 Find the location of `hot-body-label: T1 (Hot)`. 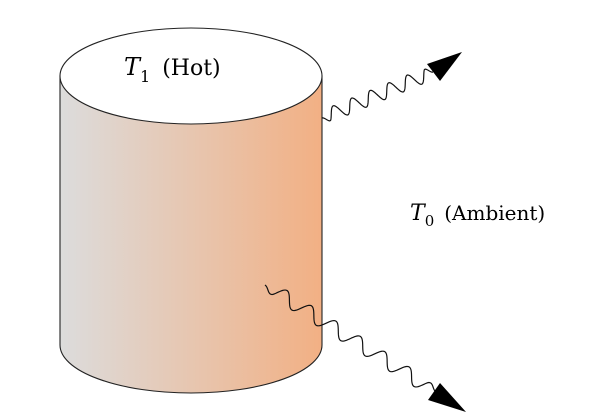

hot-body-label: T1 (Hot) is located at coordinates (172, 69).